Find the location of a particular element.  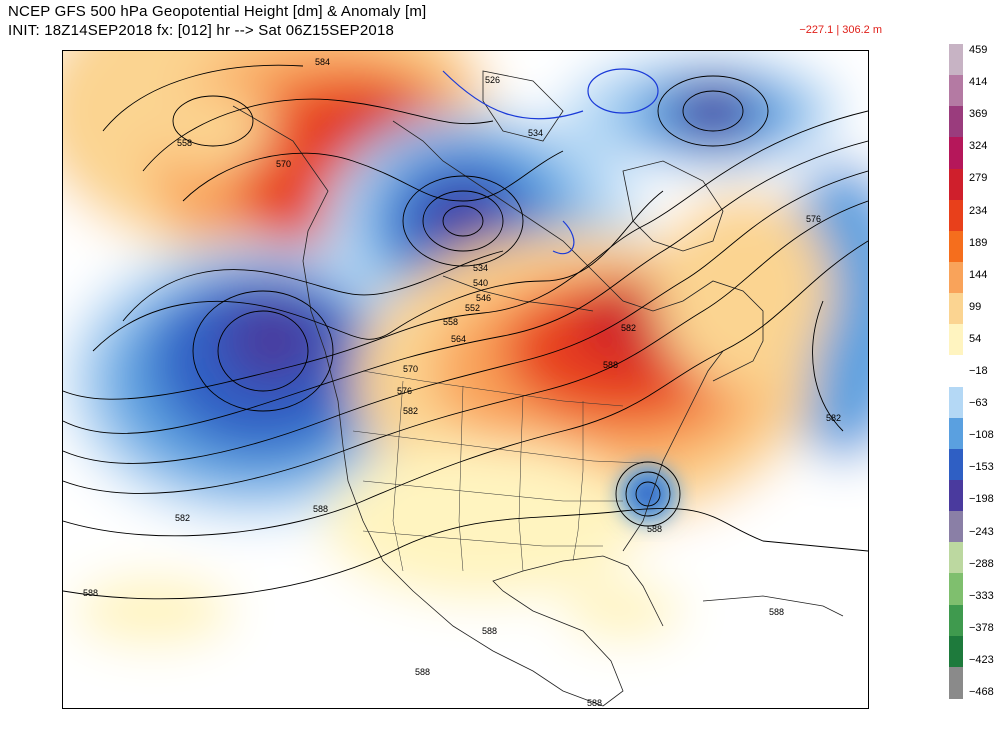

colorbar-label: −18 is located at coordinates (978, 371).